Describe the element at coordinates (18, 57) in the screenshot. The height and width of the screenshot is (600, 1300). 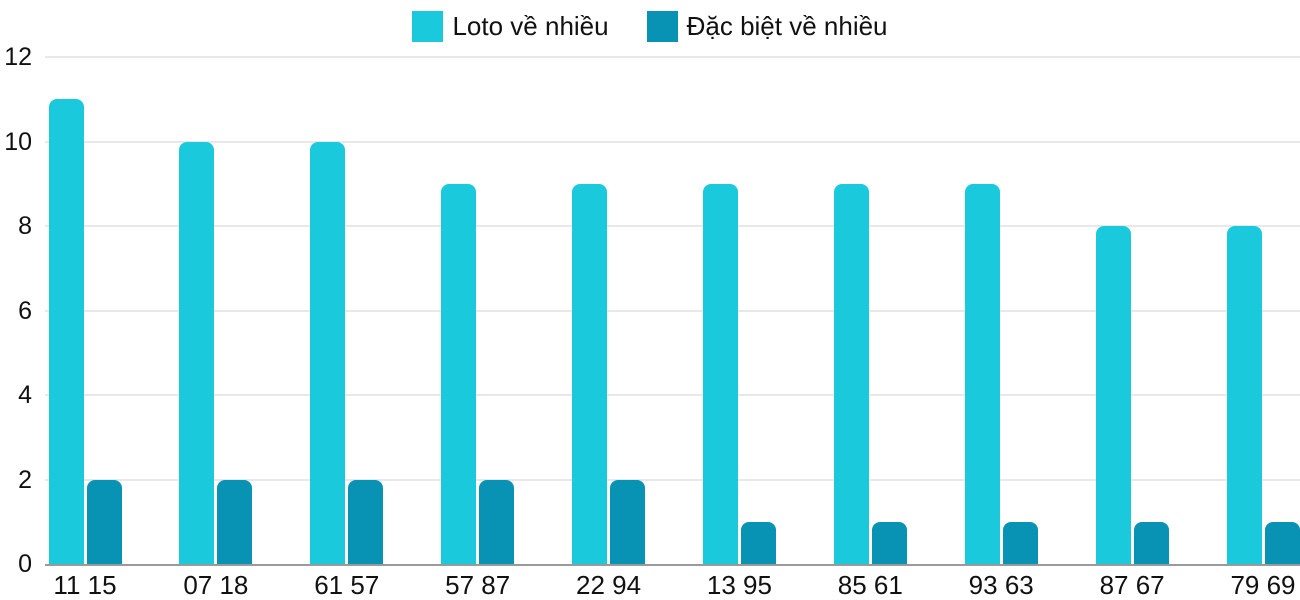
I see `y-axis-tick-label: 12` at that location.